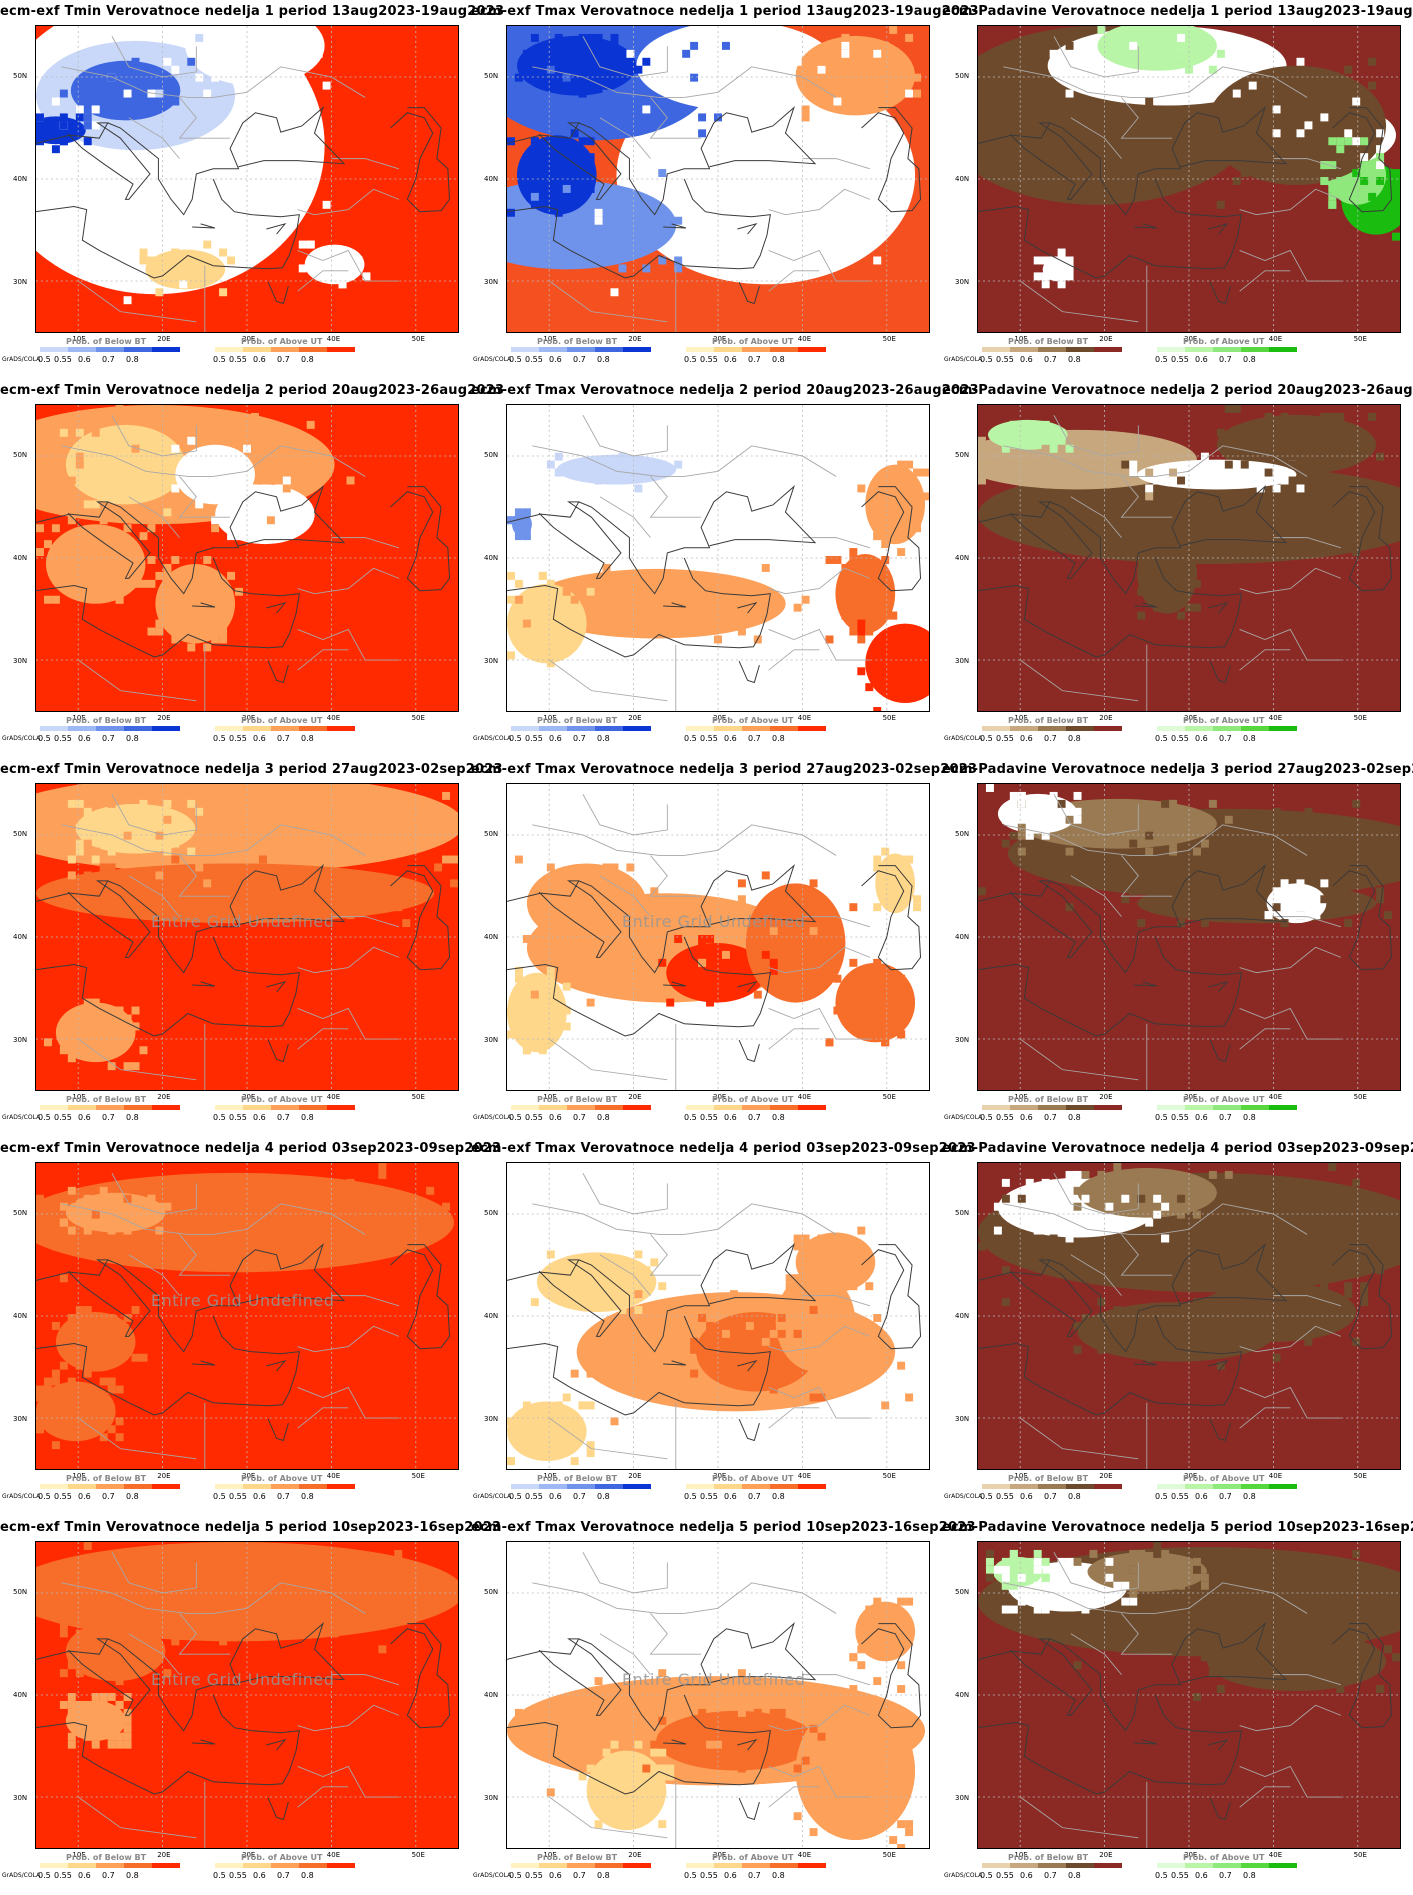 The width and height of the screenshot is (1413, 1895). I want to click on legend-tick-label: 0.5, so click(1161, 1875).